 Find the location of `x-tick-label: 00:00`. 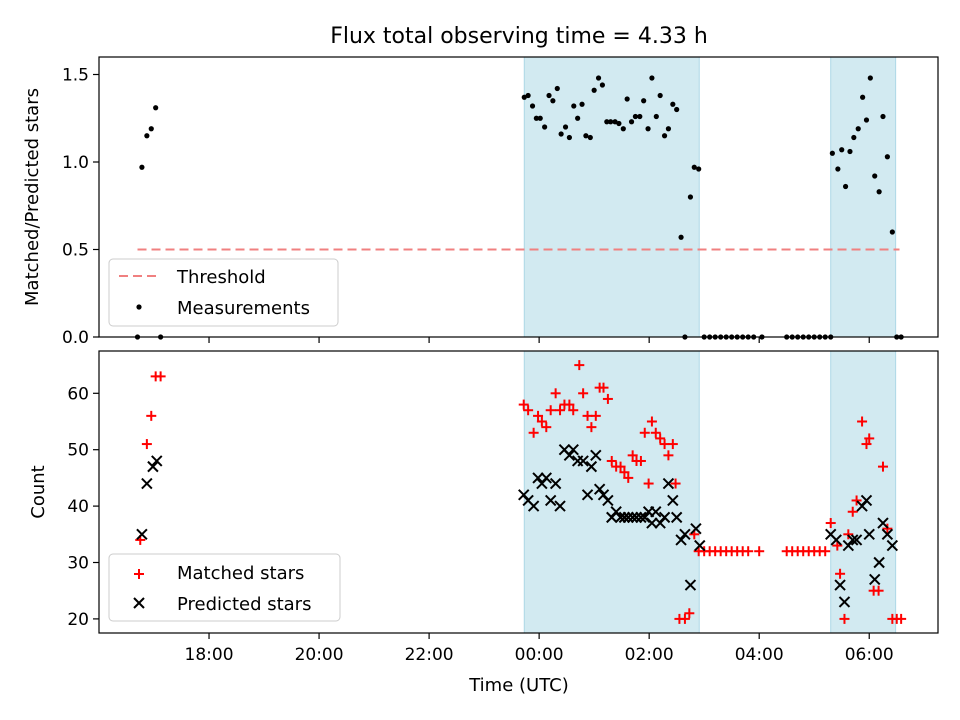

x-tick-label: 00:00 is located at coordinates (539, 655).